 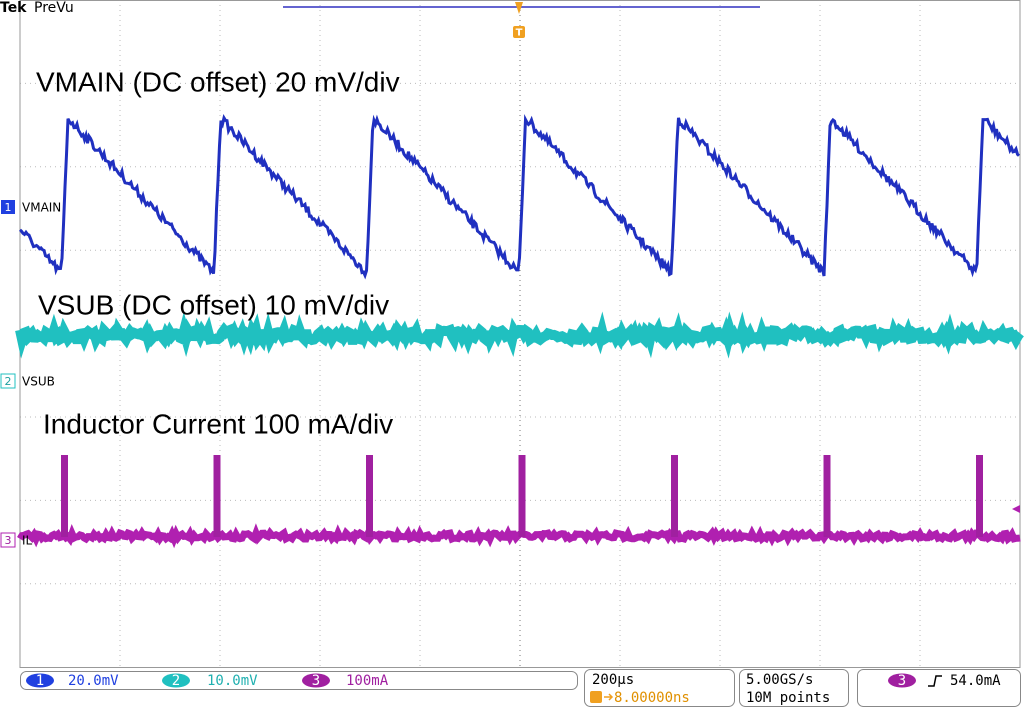 I want to click on ch3-label: IL, so click(x=27, y=541).